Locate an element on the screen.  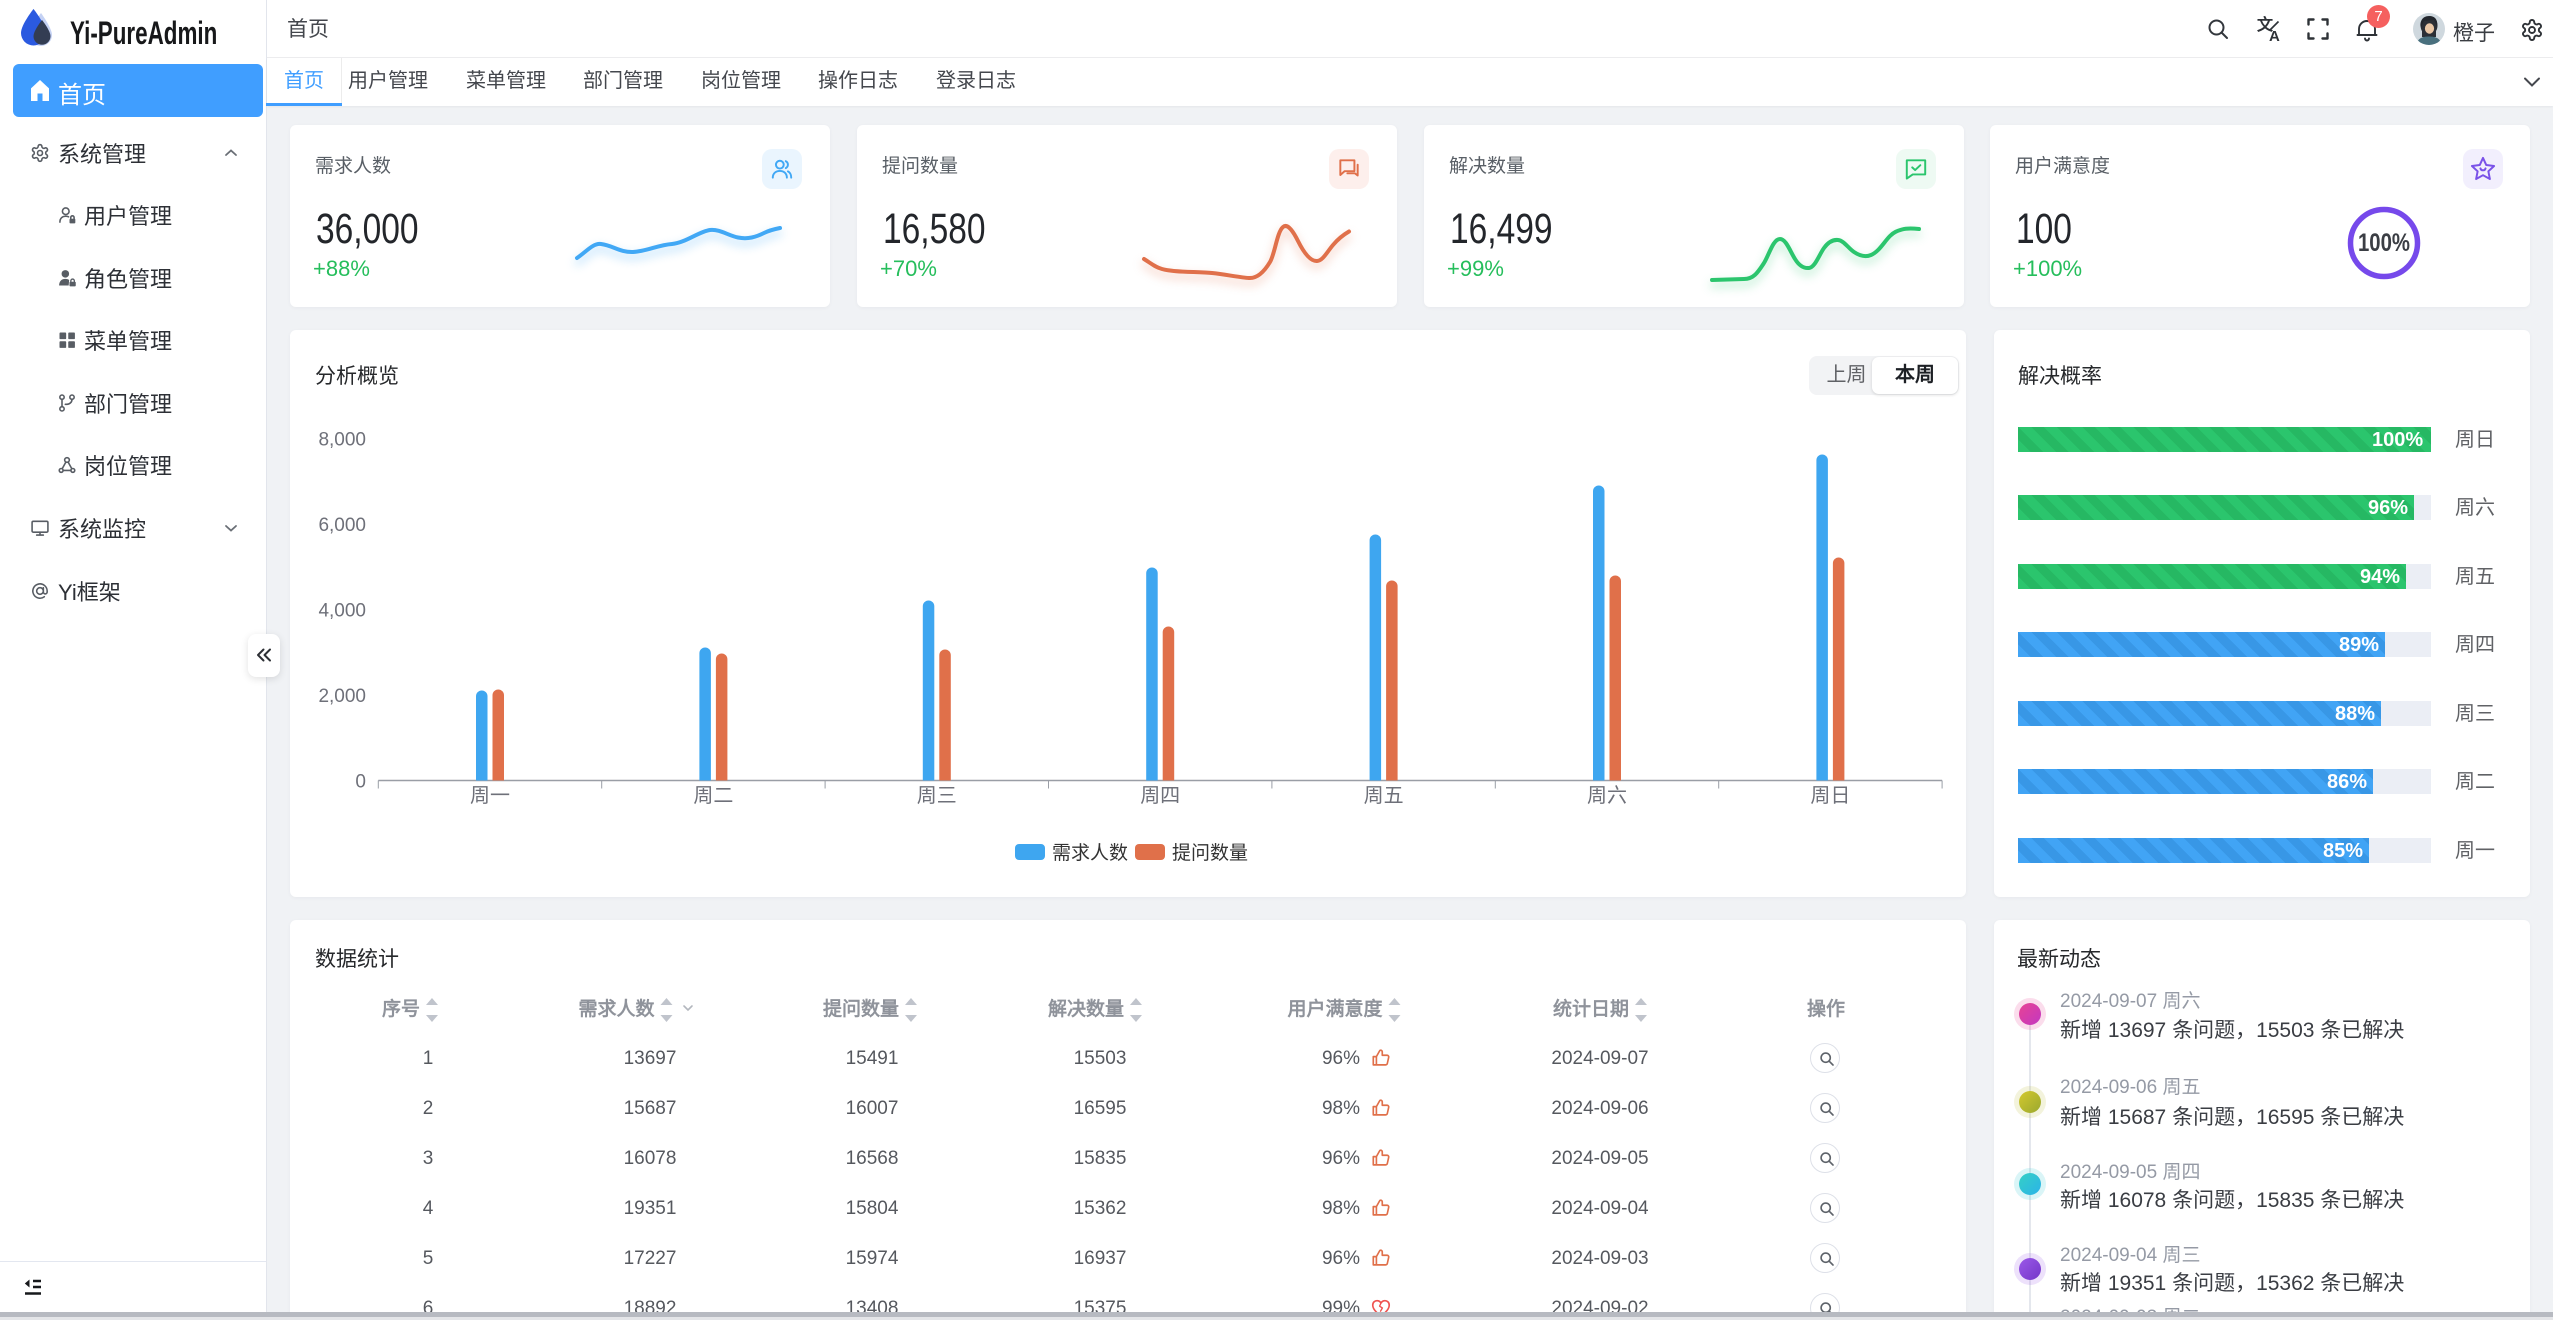
svg-text: 周六 is located at coordinates (1607, 795).